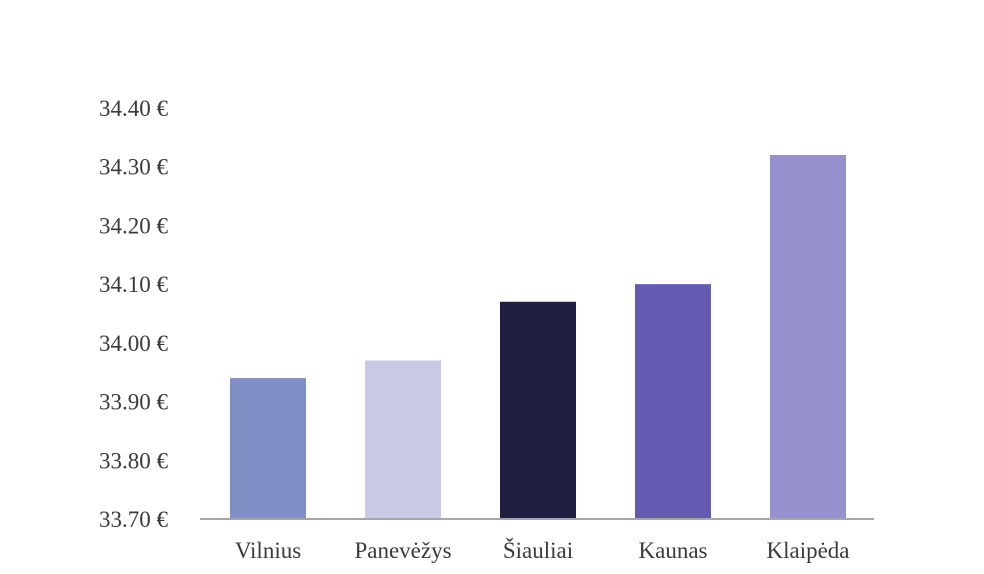 The image size is (984, 574). Describe the element at coordinates (673, 550) in the screenshot. I see `x-category-label: Kaunas` at that location.